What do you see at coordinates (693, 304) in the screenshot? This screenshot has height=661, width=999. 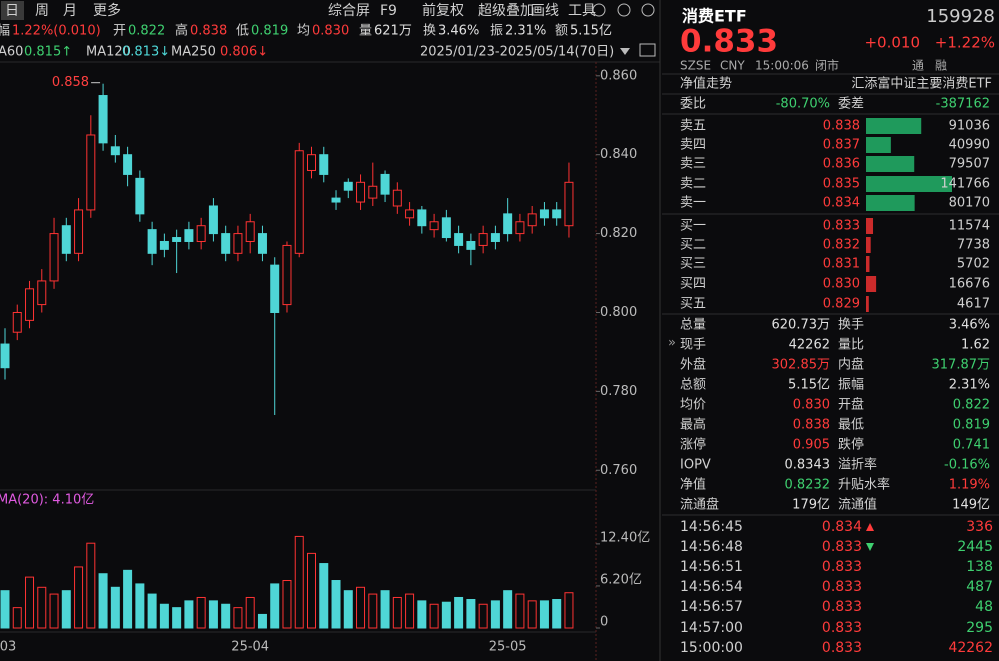 I see `order-label: 买五` at bounding box center [693, 304].